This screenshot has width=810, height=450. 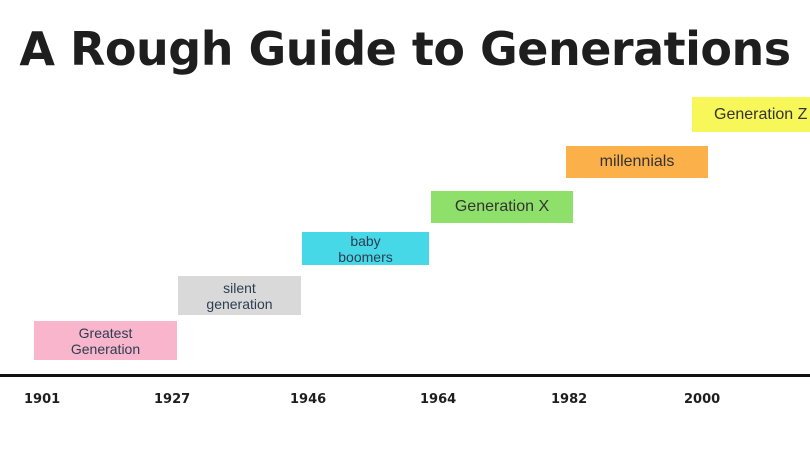 What do you see at coordinates (502, 207) in the screenshot?
I see `generation-x: Generation X` at bounding box center [502, 207].